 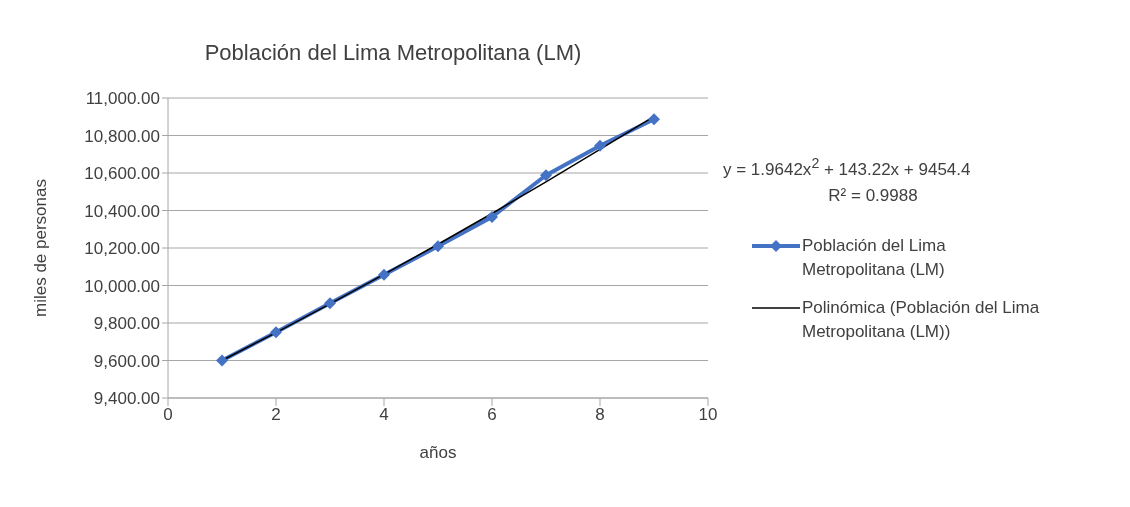 What do you see at coordinates (438, 452) in the screenshot?
I see `x-axis-title: años` at bounding box center [438, 452].